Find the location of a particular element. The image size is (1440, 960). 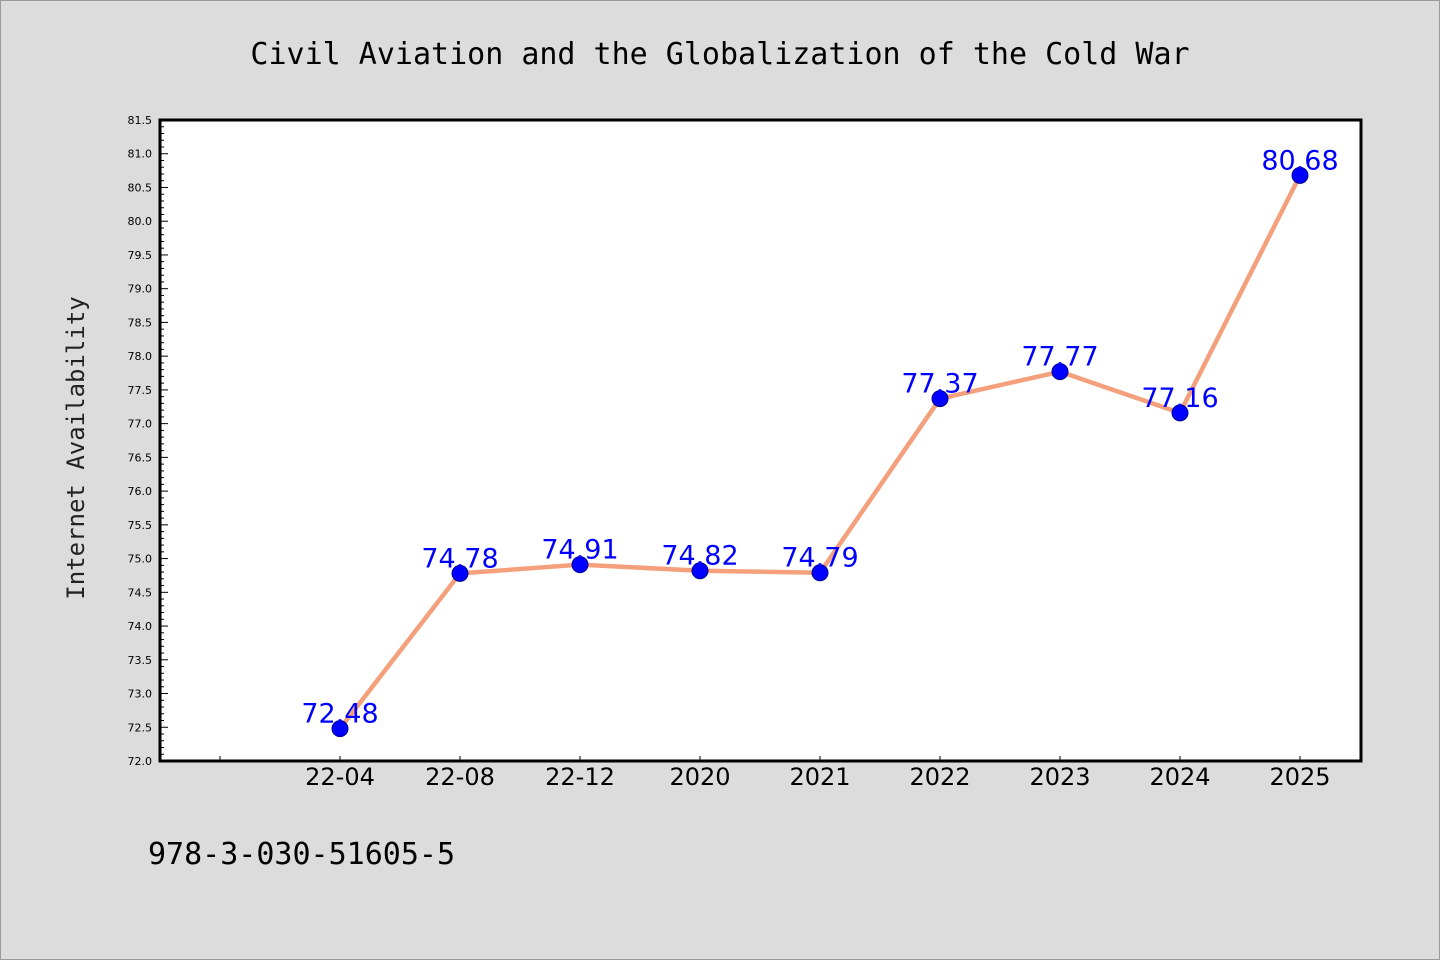

y-tick-label: 81.5 is located at coordinates (140, 120).